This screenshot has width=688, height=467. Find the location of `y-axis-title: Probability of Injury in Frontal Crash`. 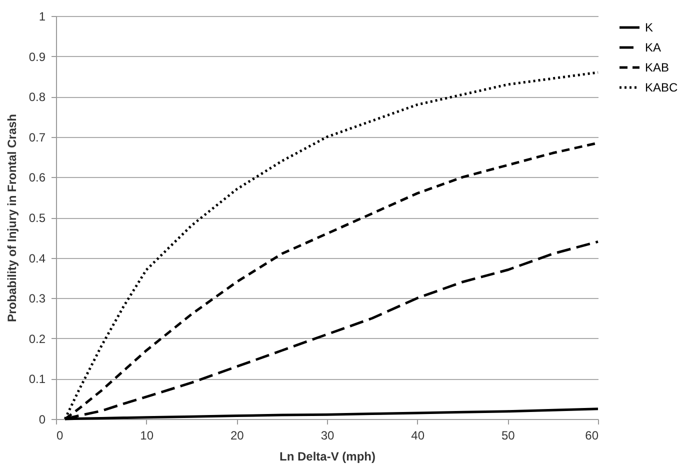

y-axis-title: Probability of Injury in Frontal Crash is located at coordinates (11, 218).